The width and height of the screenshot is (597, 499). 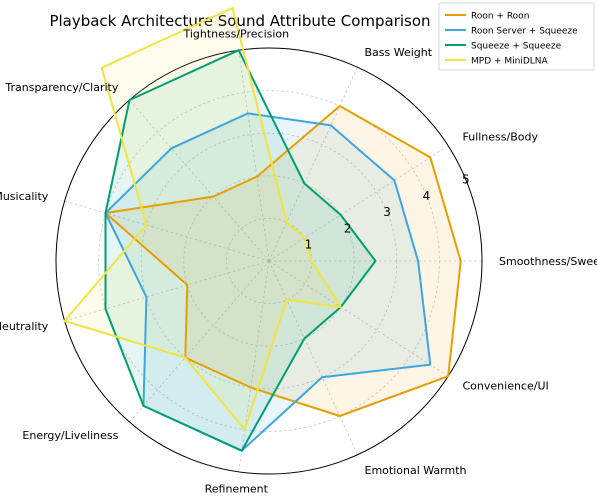 What do you see at coordinates (24, 196) in the screenshot?
I see `axis-label-flow-musicality: Flow/Musicality` at bounding box center [24, 196].